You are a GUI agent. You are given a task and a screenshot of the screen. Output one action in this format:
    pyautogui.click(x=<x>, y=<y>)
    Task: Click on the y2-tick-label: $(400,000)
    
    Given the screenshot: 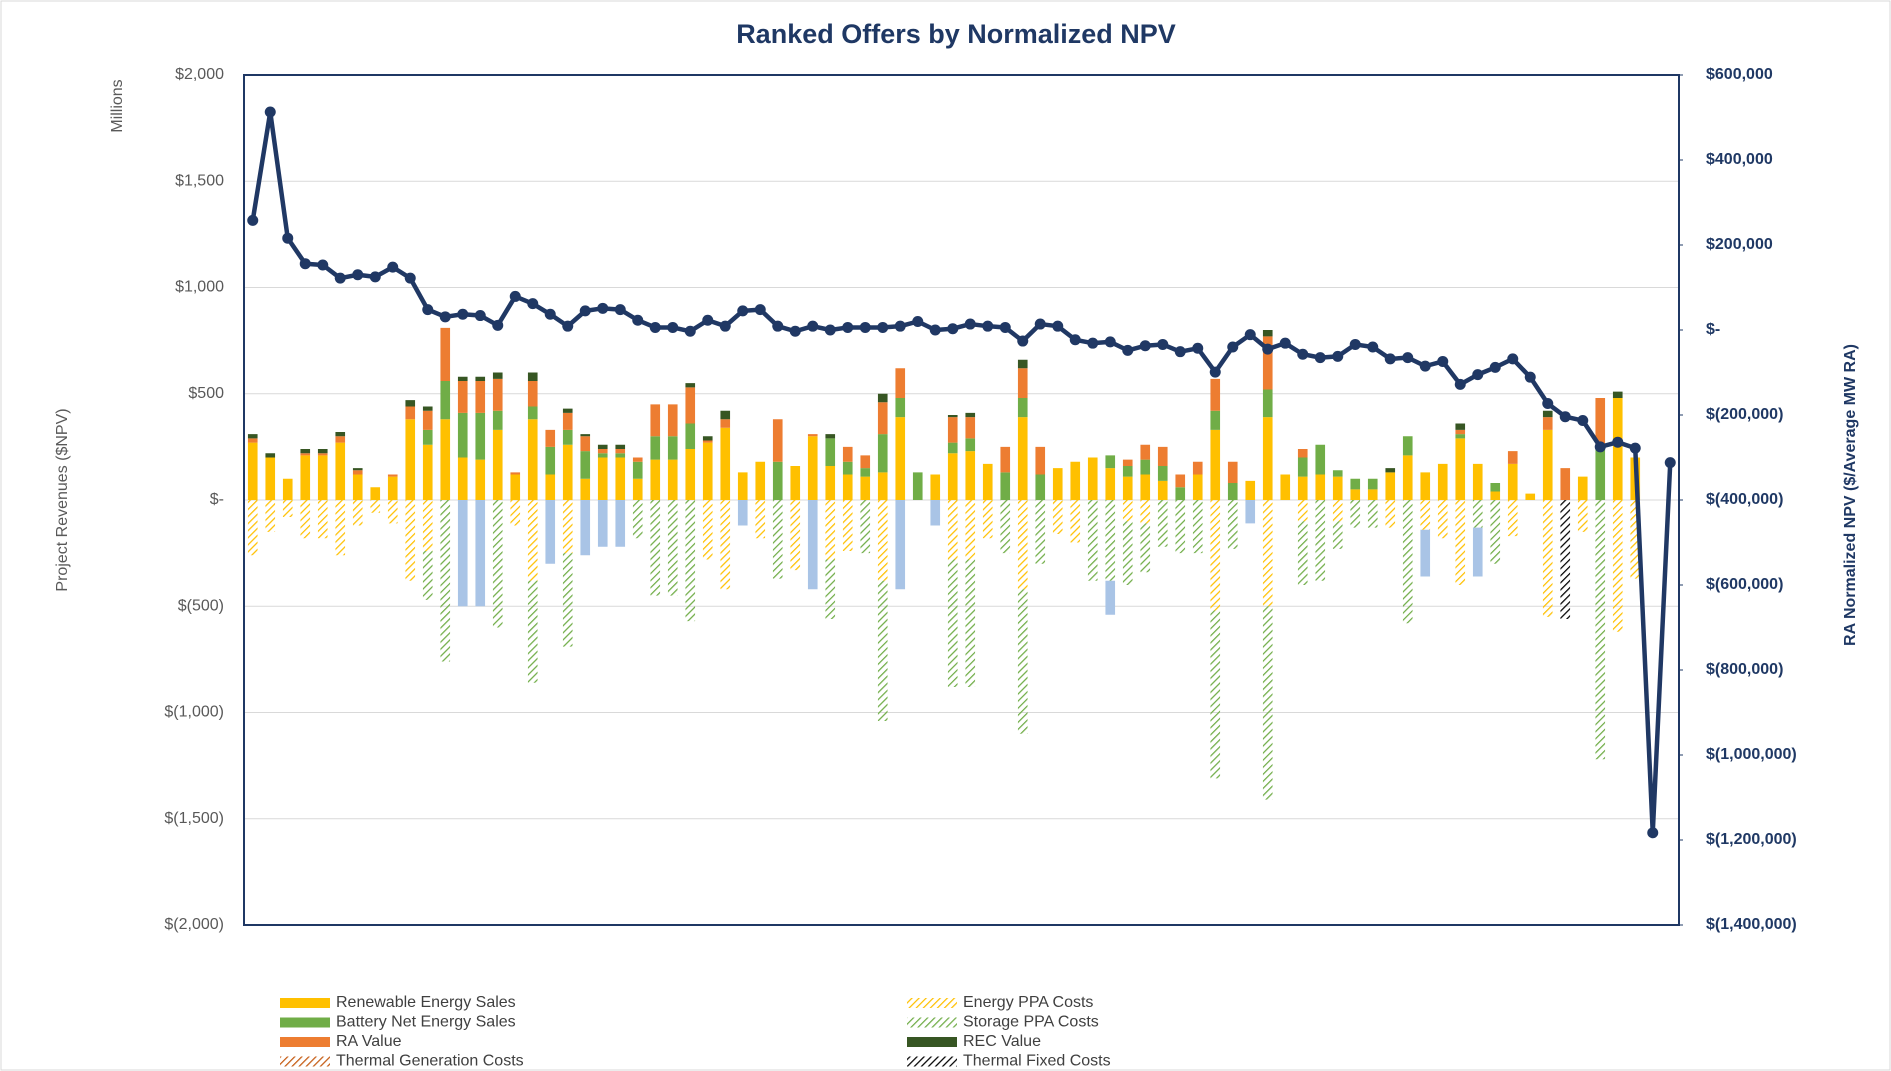 What is the action you would take?
    pyautogui.click(x=1744, y=499)
    